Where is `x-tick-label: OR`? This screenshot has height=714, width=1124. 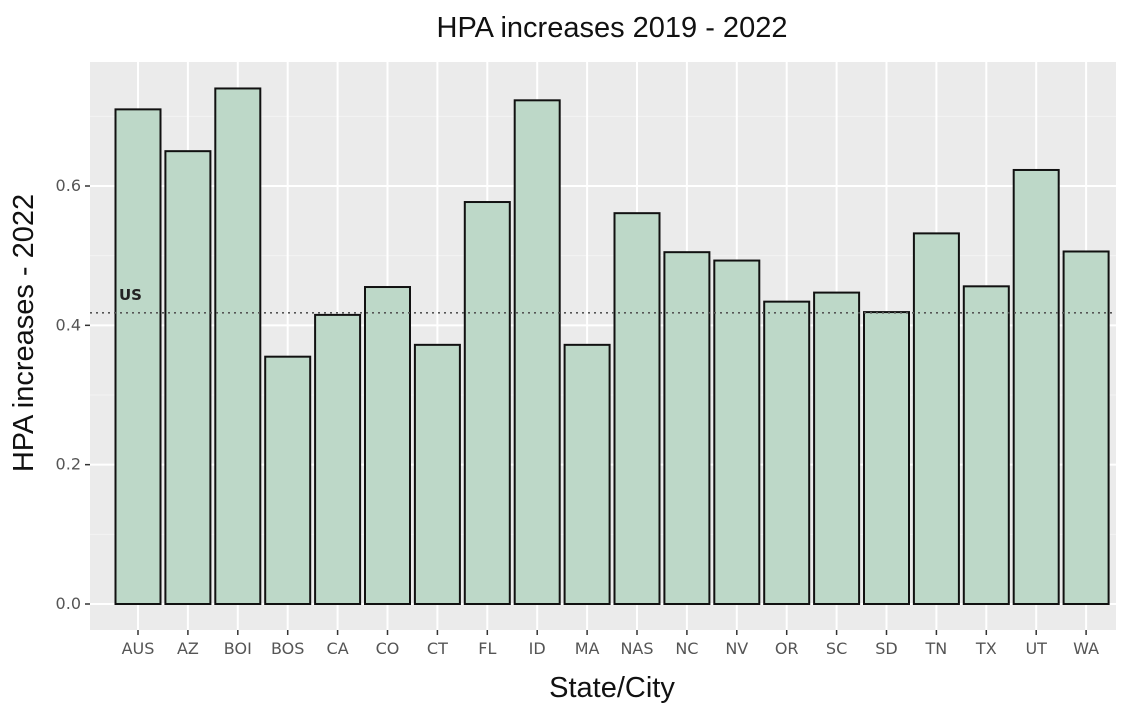
x-tick-label: OR is located at coordinates (787, 648).